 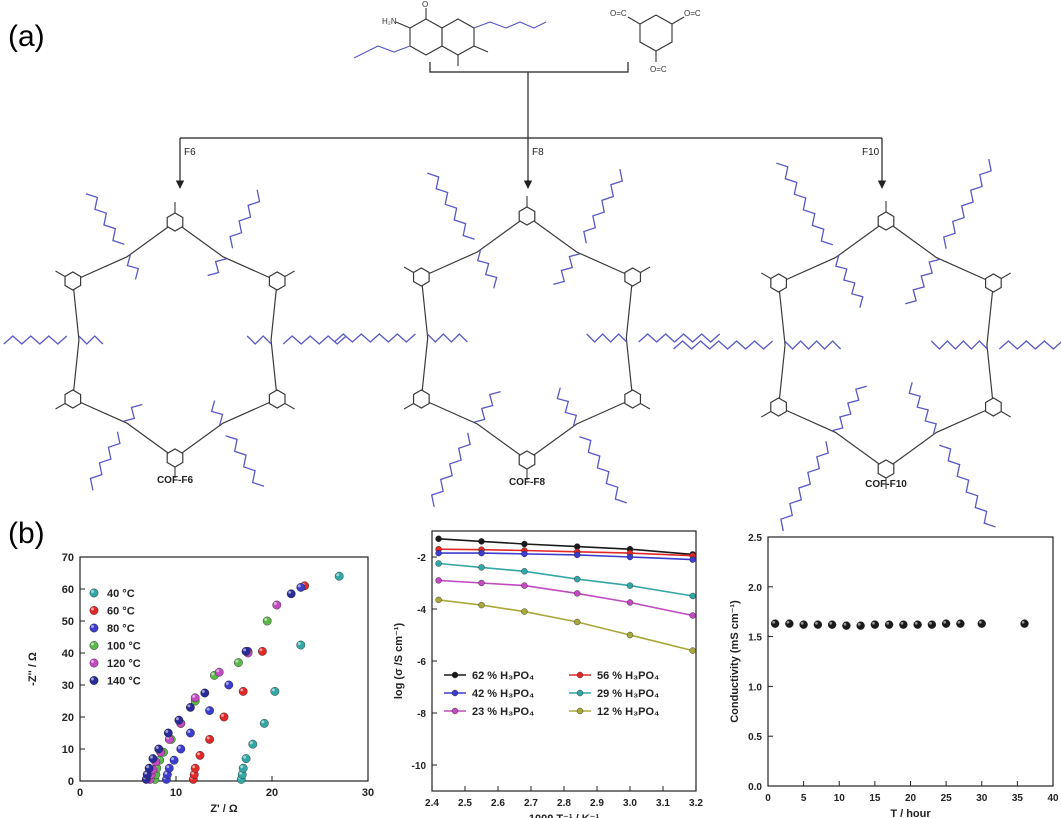 I want to click on legend-marker-highlight, so click(x=92, y=627).